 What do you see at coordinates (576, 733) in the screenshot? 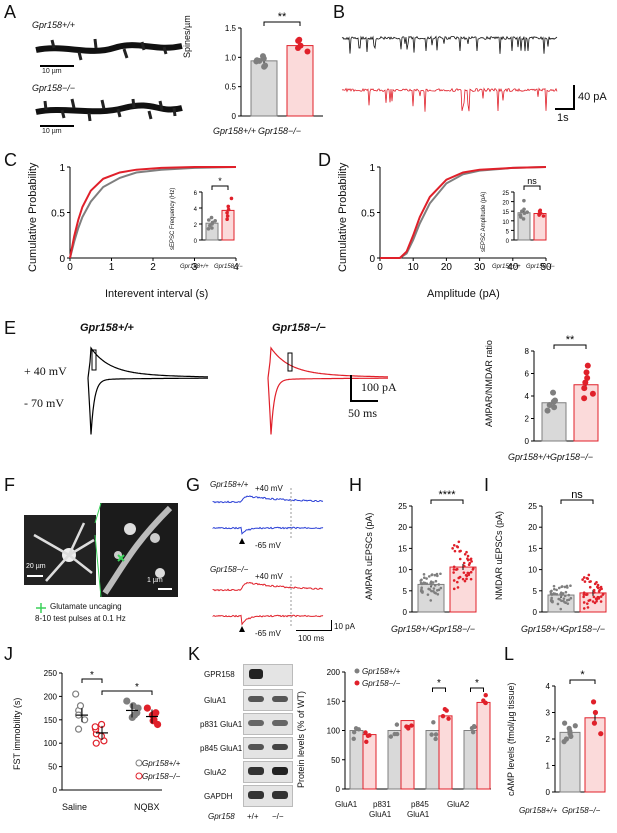
I see `chart-l-camp: 0 1 2 3 4 *` at bounding box center [576, 733].